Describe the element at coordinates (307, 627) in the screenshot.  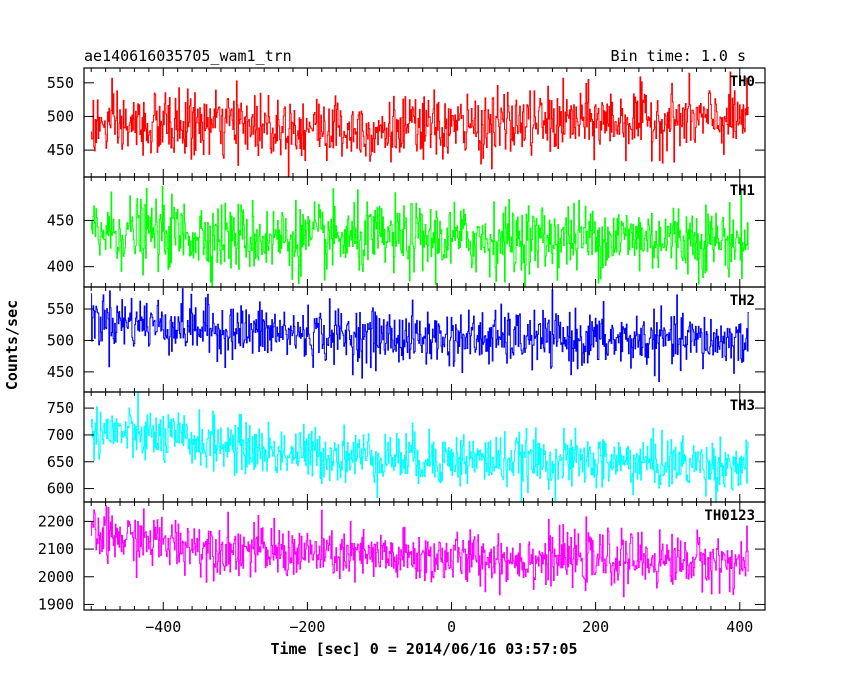
I see `x-tick-label: −200` at that location.